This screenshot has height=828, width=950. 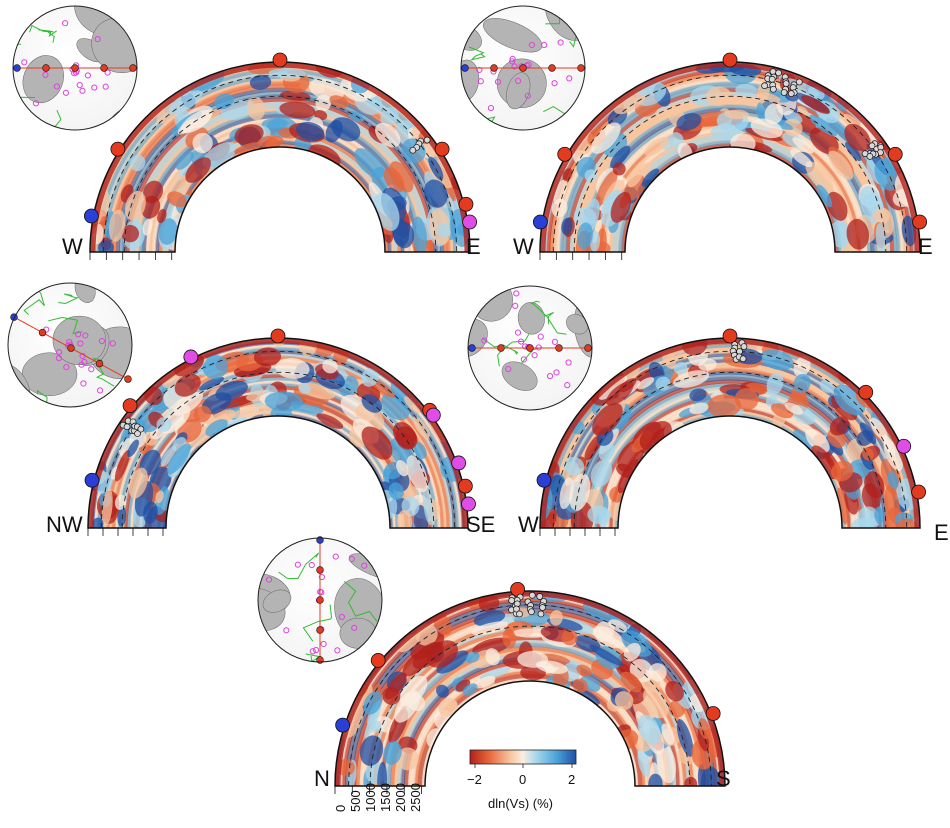 I want to click on depth-tick-label: 1000, so click(x=370, y=797).